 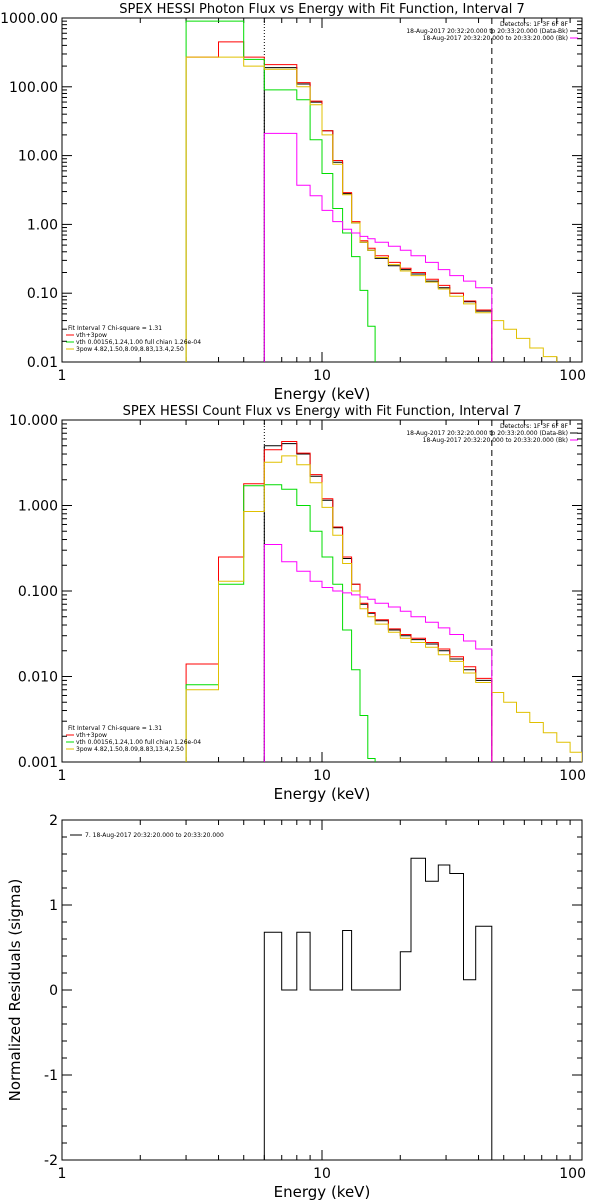 I want to click on y-tick-label: 1000.00, so click(x=29, y=19).